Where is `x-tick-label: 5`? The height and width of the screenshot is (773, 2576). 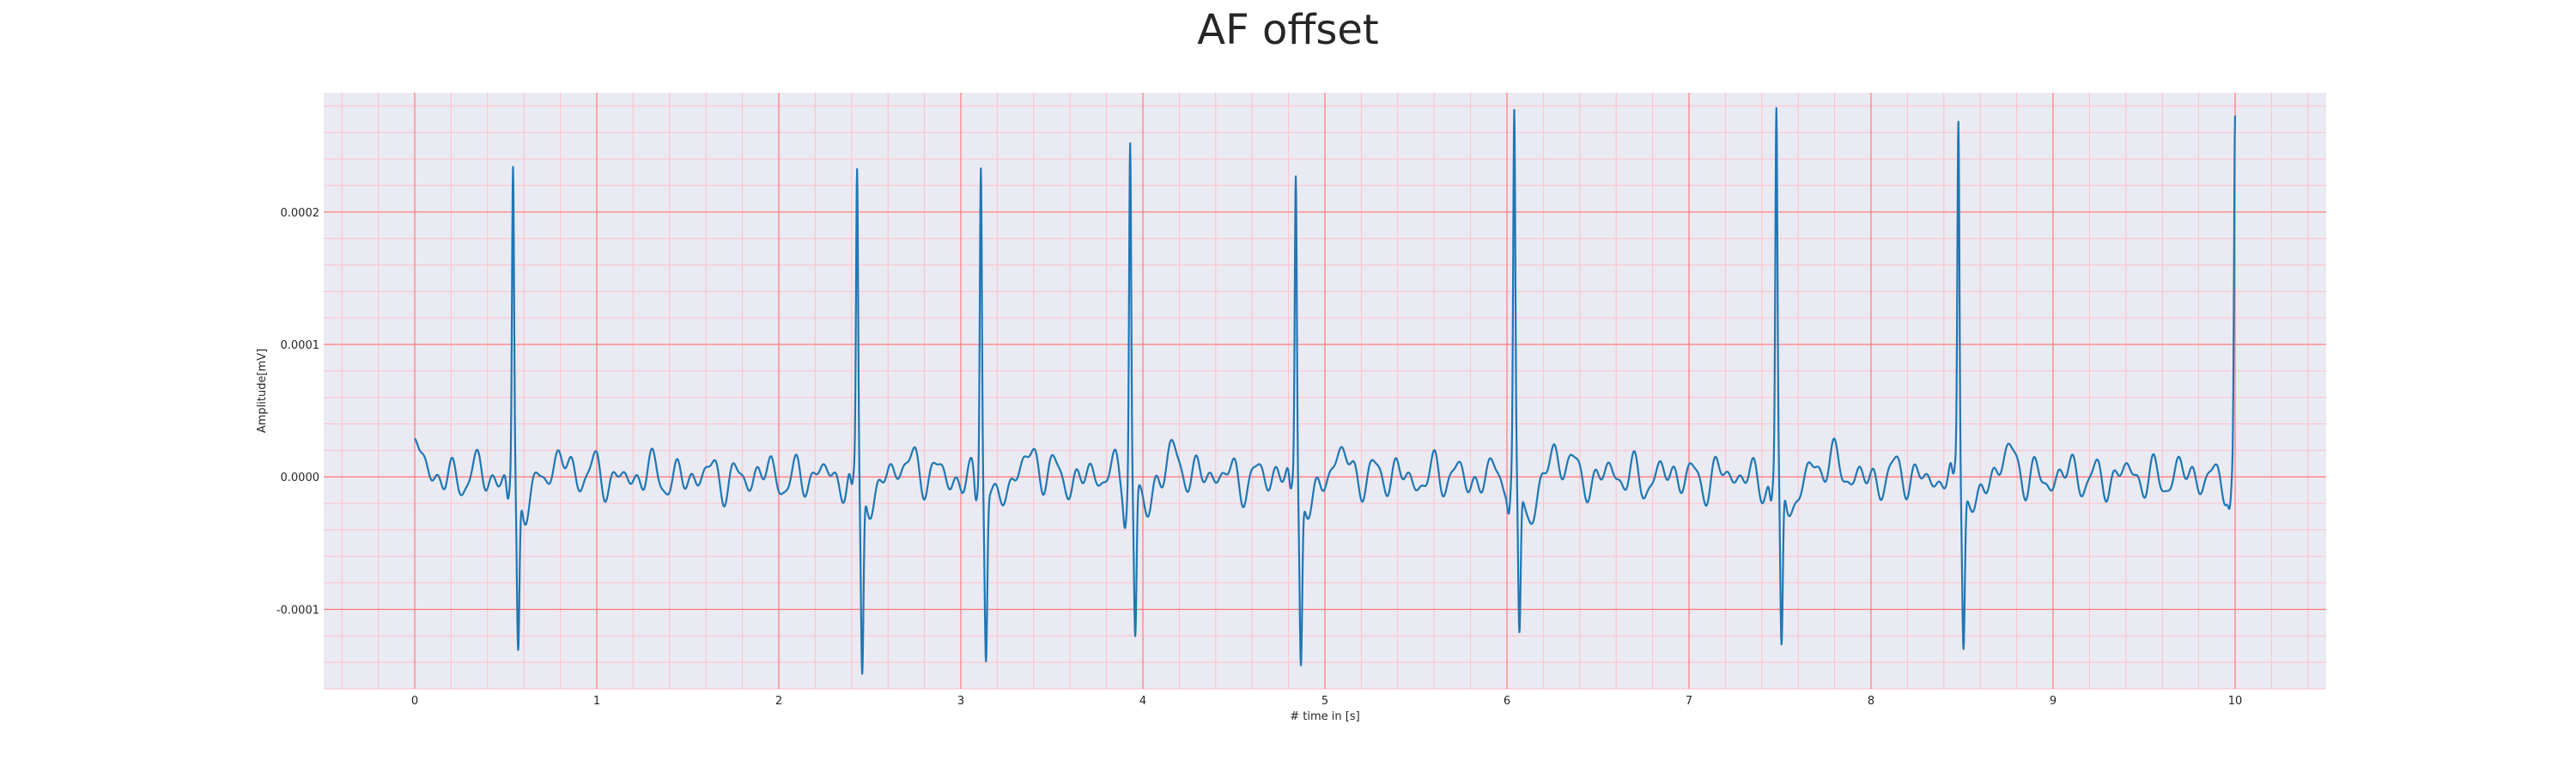
x-tick-label: 5 is located at coordinates (1324, 701).